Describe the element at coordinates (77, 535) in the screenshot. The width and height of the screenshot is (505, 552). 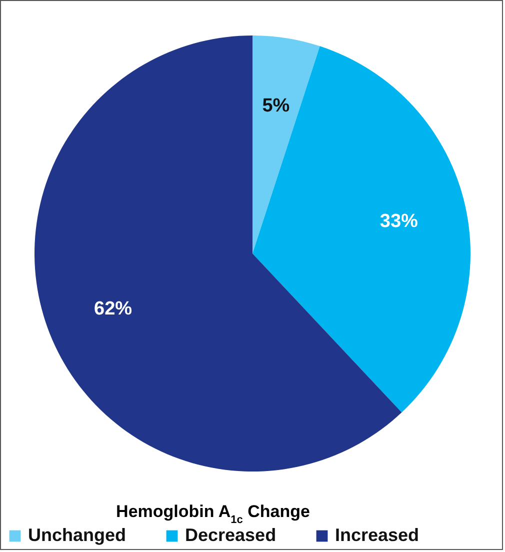
I see `legend-label: Unchanged` at that location.